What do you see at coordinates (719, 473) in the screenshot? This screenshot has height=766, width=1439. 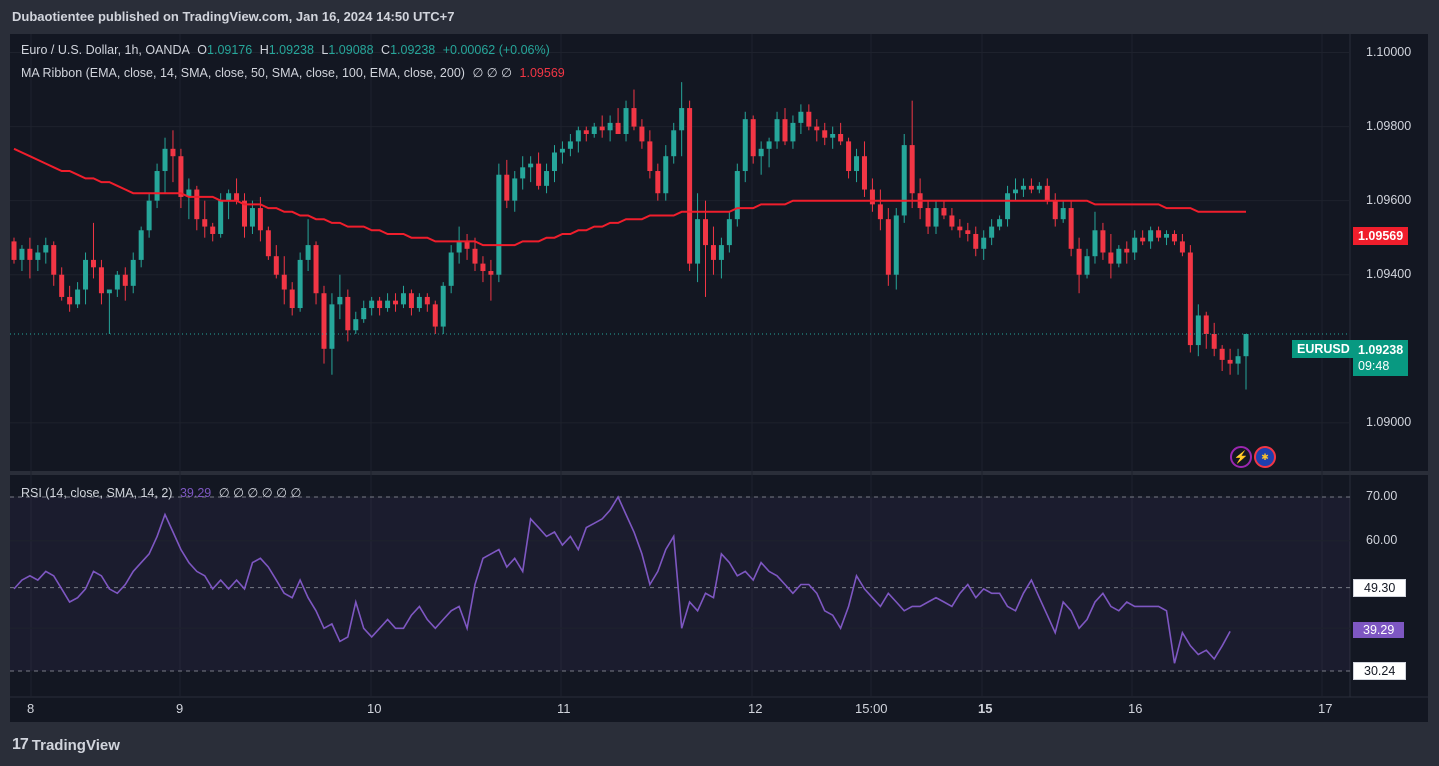 I see `pane-divider` at bounding box center [719, 473].